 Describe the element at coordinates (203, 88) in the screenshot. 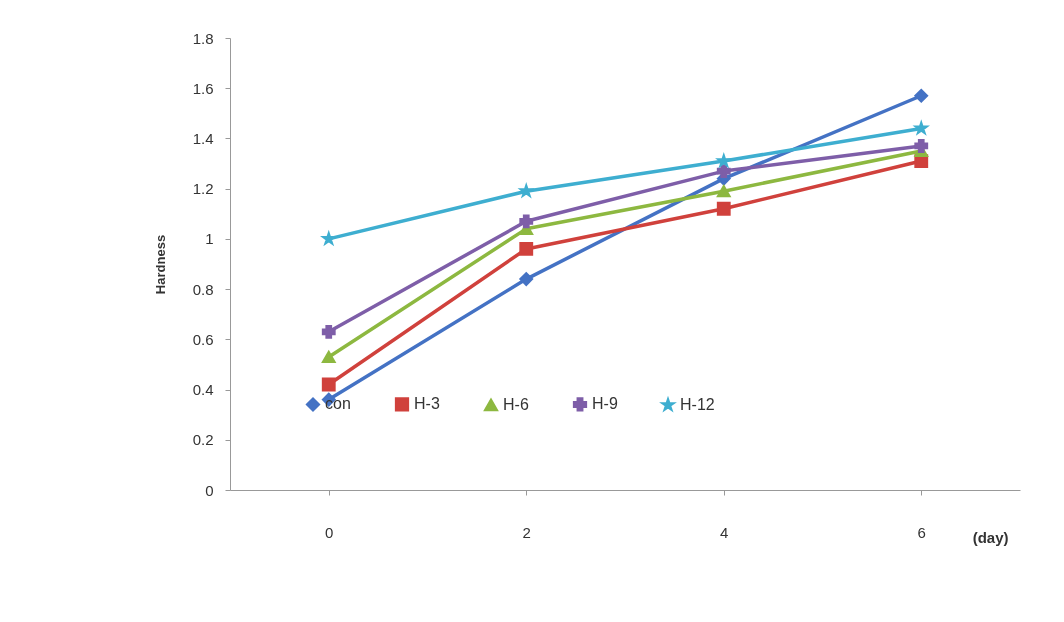

I see `y-tick-label: 1.6` at that location.